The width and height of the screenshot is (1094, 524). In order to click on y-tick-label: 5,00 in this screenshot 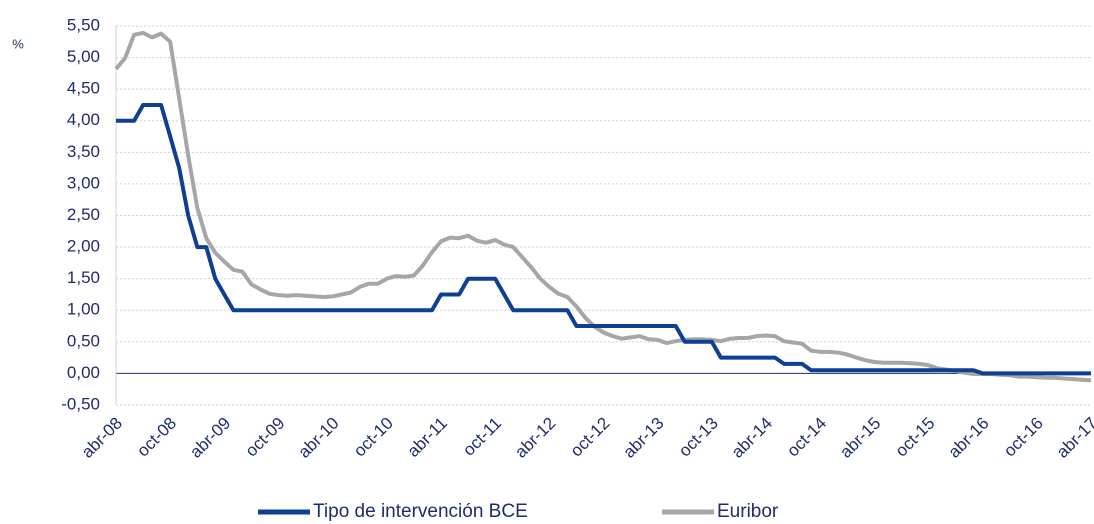, I will do `click(83, 56)`.